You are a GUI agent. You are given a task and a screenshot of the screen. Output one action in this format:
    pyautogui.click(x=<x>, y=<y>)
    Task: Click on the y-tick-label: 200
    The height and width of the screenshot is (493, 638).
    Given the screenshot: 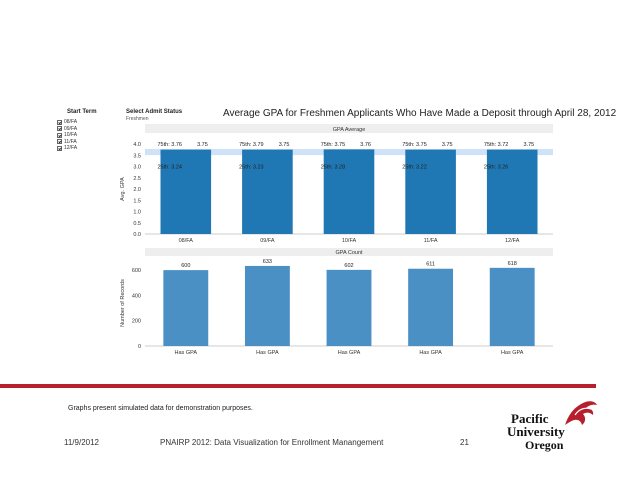 What is the action you would take?
    pyautogui.click(x=136, y=322)
    